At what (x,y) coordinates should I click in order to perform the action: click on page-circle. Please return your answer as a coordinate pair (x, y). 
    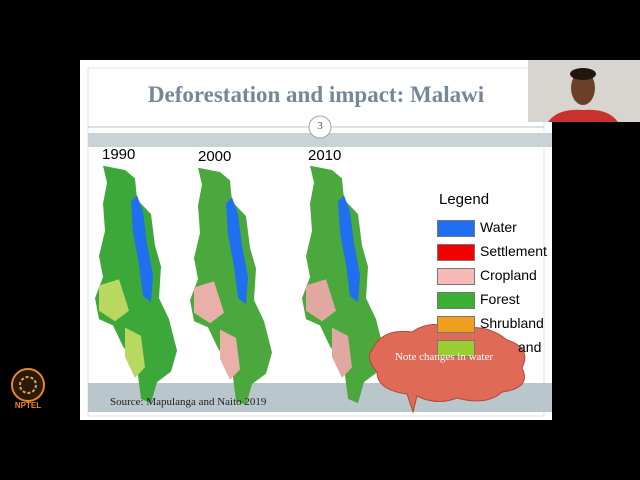
    Looking at the image, I should click on (320, 127).